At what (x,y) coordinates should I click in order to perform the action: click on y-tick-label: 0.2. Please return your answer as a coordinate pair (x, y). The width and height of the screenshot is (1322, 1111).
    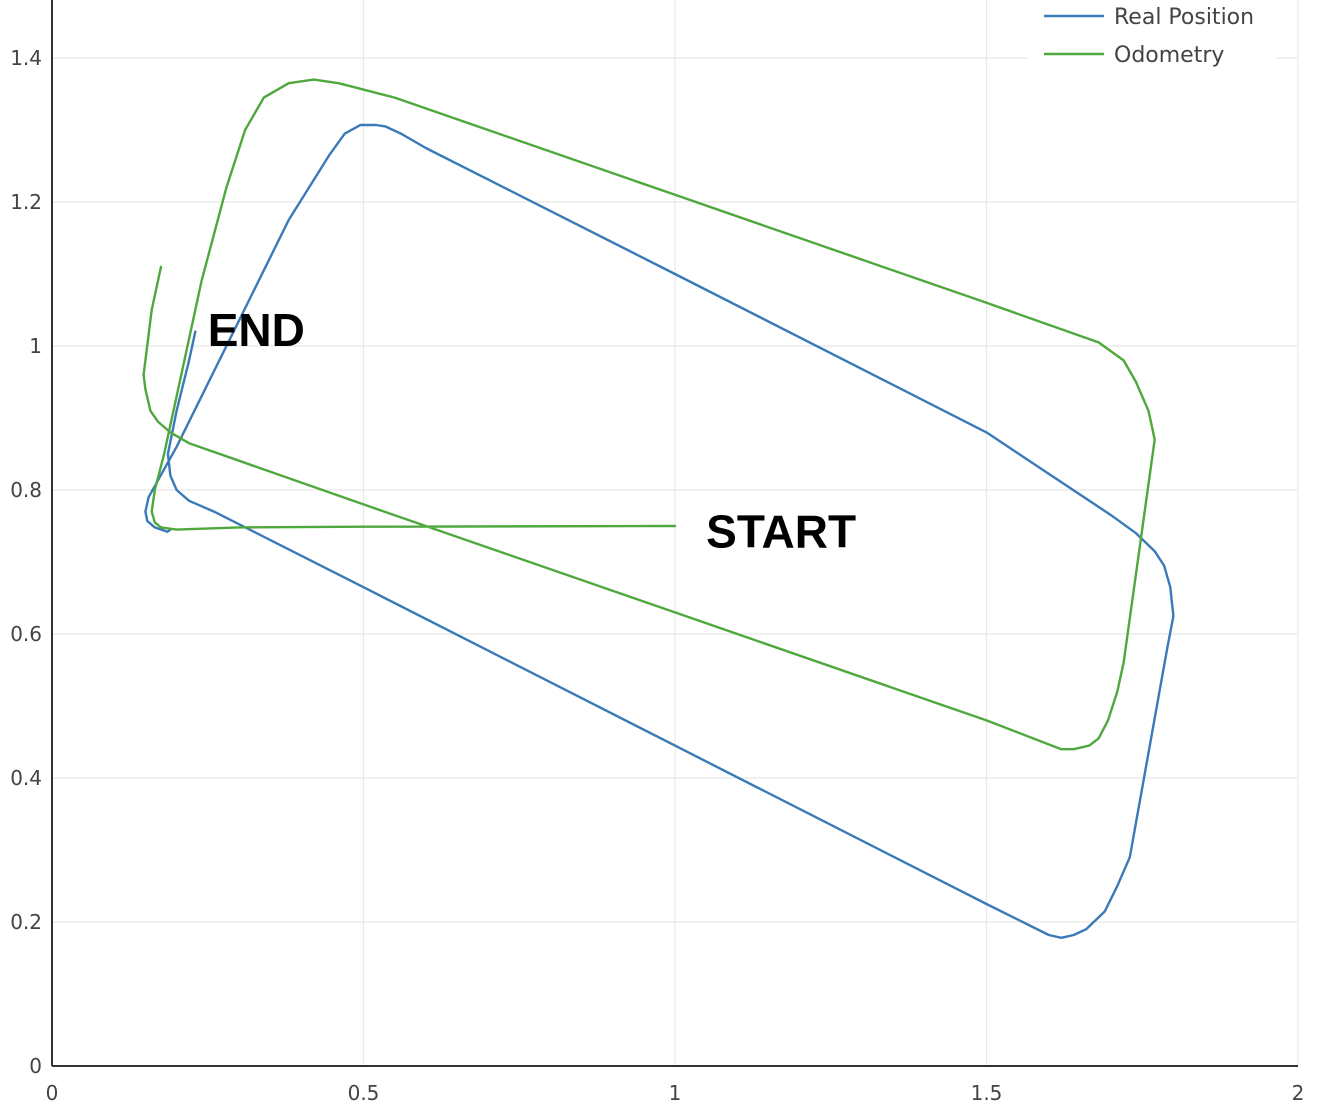
    Looking at the image, I should click on (26, 922).